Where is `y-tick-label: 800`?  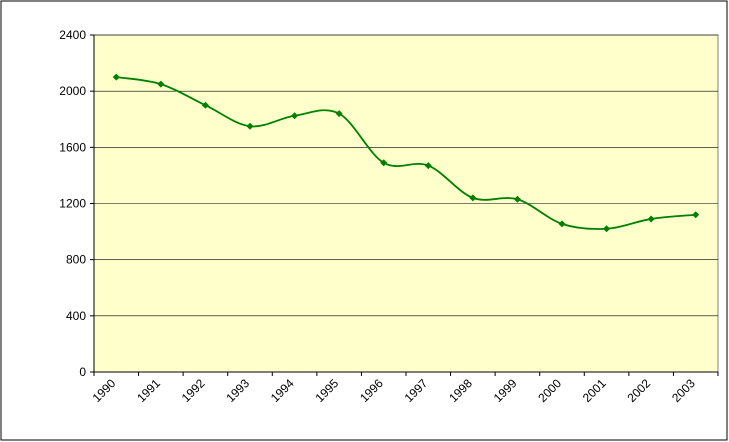 y-tick-label: 800 is located at coordinates (76, 260).